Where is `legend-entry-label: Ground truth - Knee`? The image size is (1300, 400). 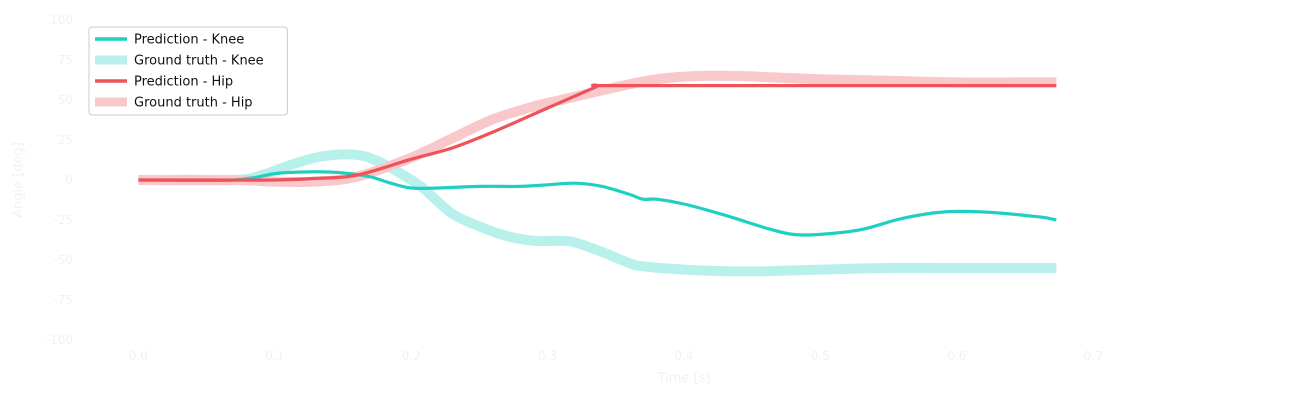 legend-entry-label: Ground truth - Knee is located at coordinates (199, 61).